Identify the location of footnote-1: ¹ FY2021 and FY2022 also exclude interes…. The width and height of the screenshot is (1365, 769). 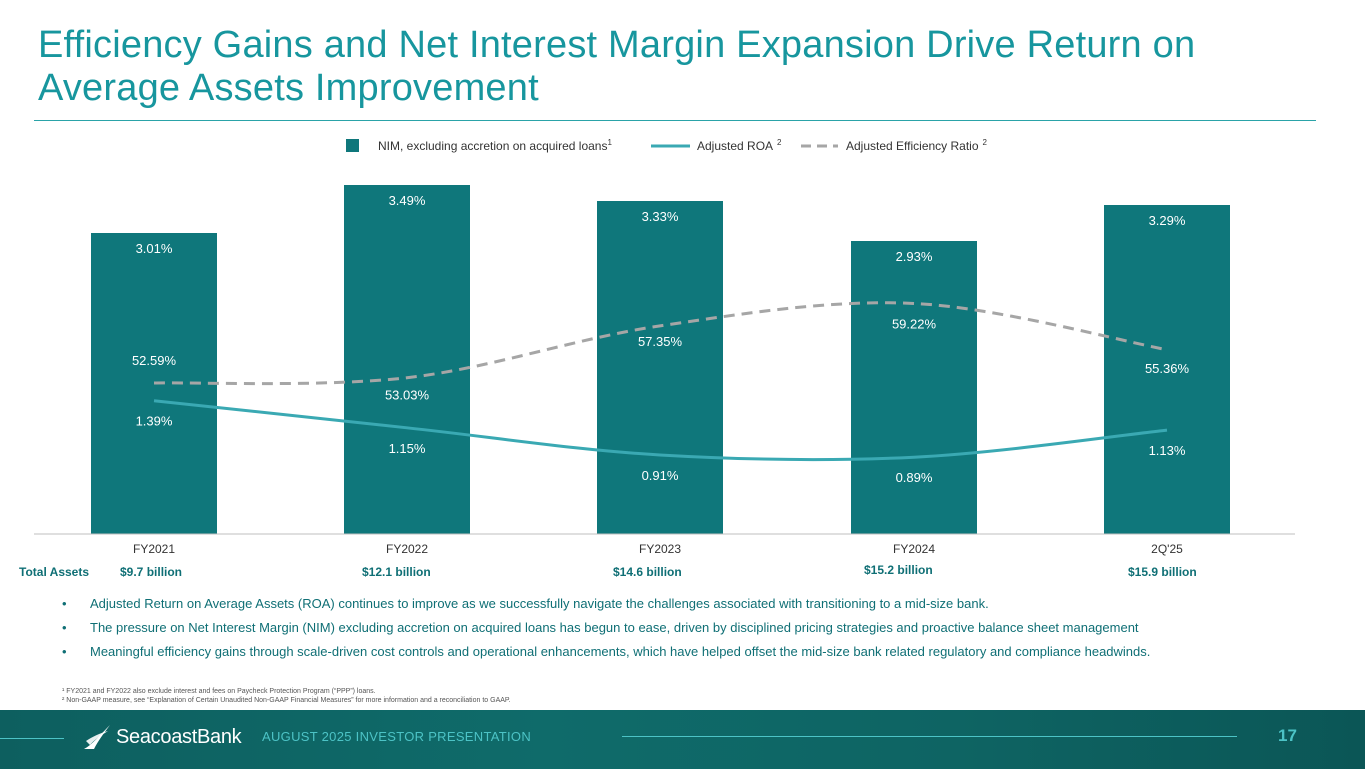
(219, 691).